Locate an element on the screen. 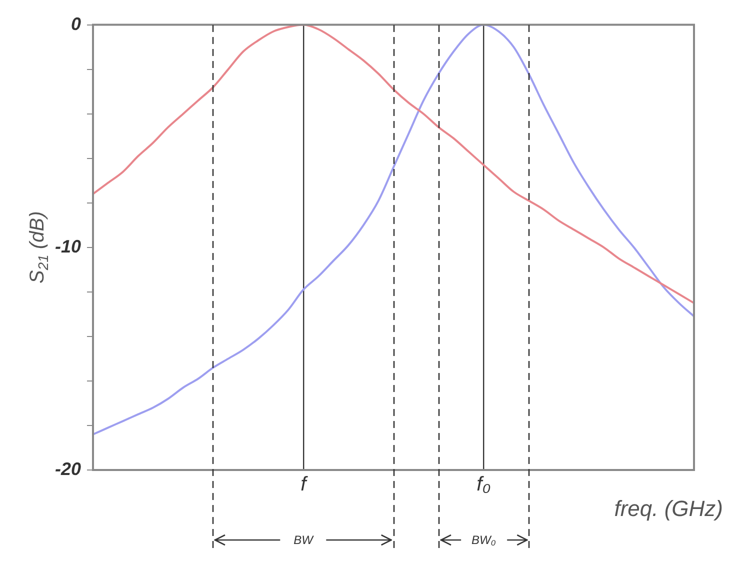 Image resolution: width=739 pixels, height=568 pixels. y-tick-label: -10 is located at coordinates (67, 246).